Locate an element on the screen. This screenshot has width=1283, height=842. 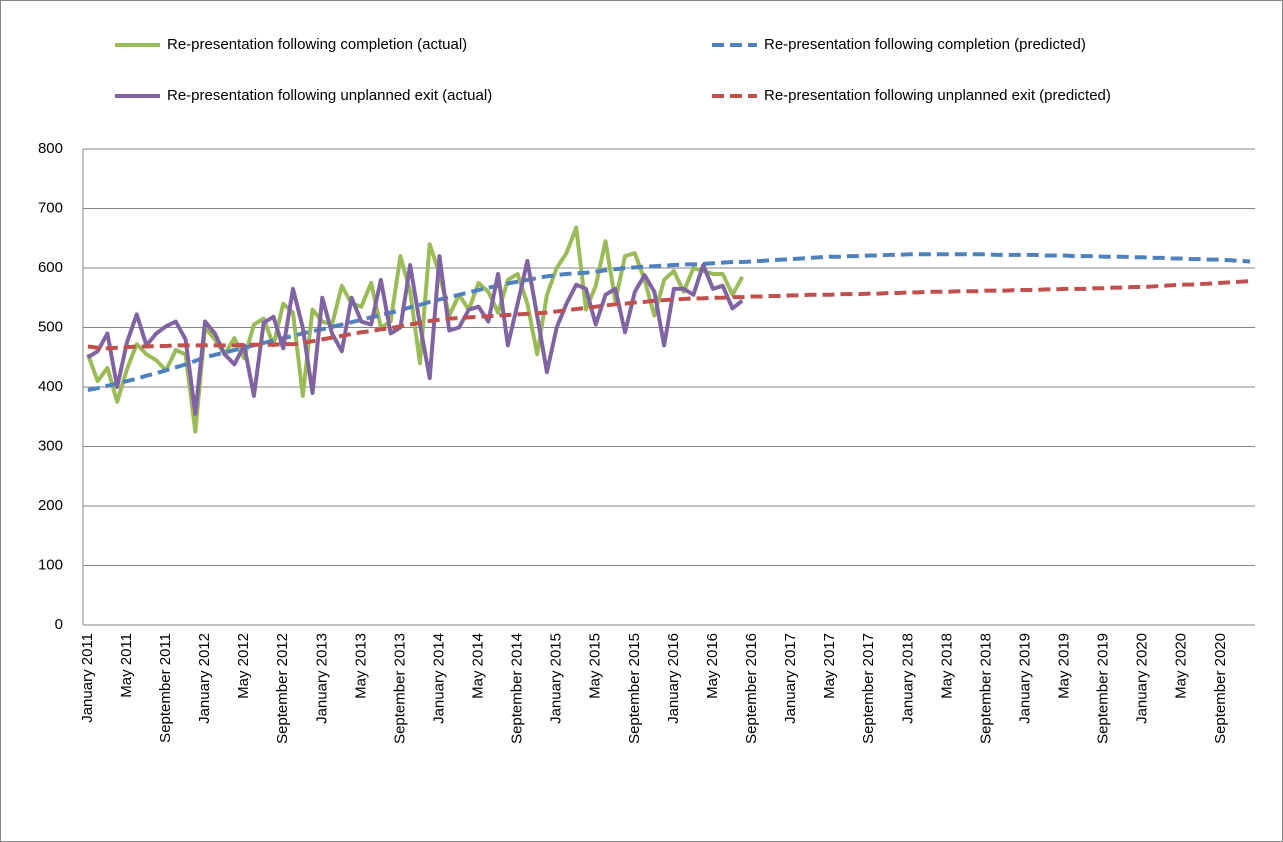
x-tick-label: January 2011 is located at coordinates (87, 678).